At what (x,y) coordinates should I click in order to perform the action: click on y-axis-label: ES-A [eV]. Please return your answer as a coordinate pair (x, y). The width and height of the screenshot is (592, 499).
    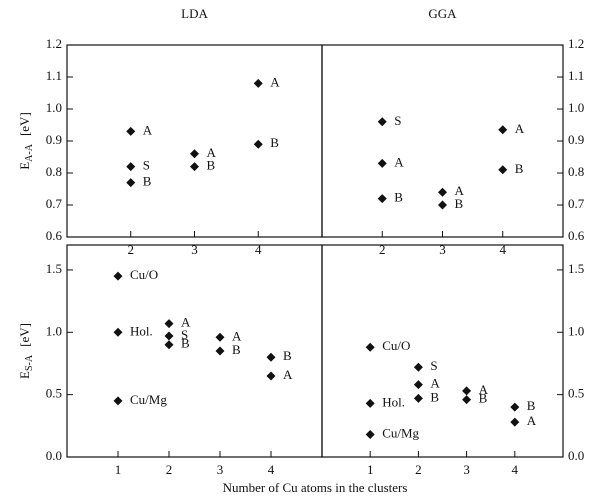
    Looking at the image, I should click on (26, 351).